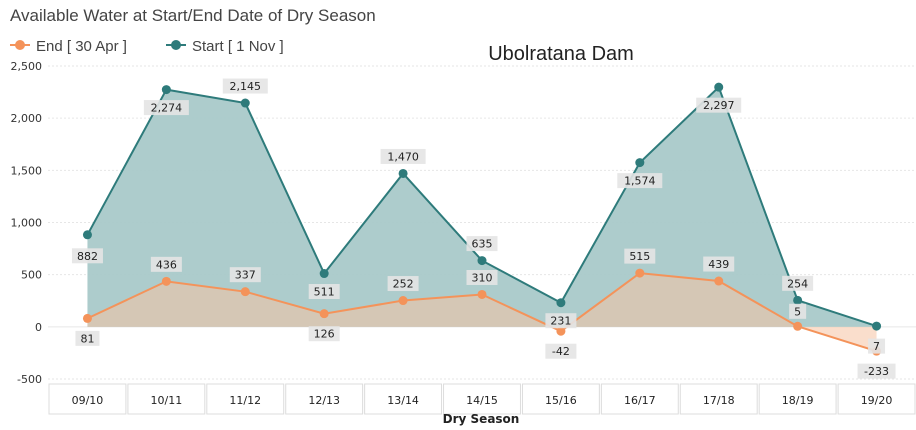 The height and width of the screenshot is (430, 916). What do you see at coordinates (561, 54) in the screenshot?
I see `chart-subtitle: Ubolratana Dam` at bounding box center [561, 54].